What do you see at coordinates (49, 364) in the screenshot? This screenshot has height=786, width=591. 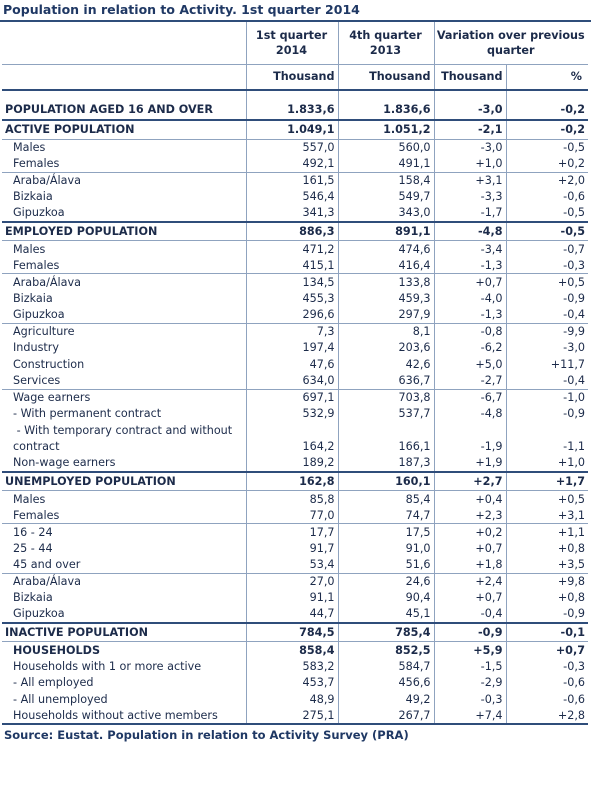 I see `row-label: Construction` at bounding box center [49, 364].